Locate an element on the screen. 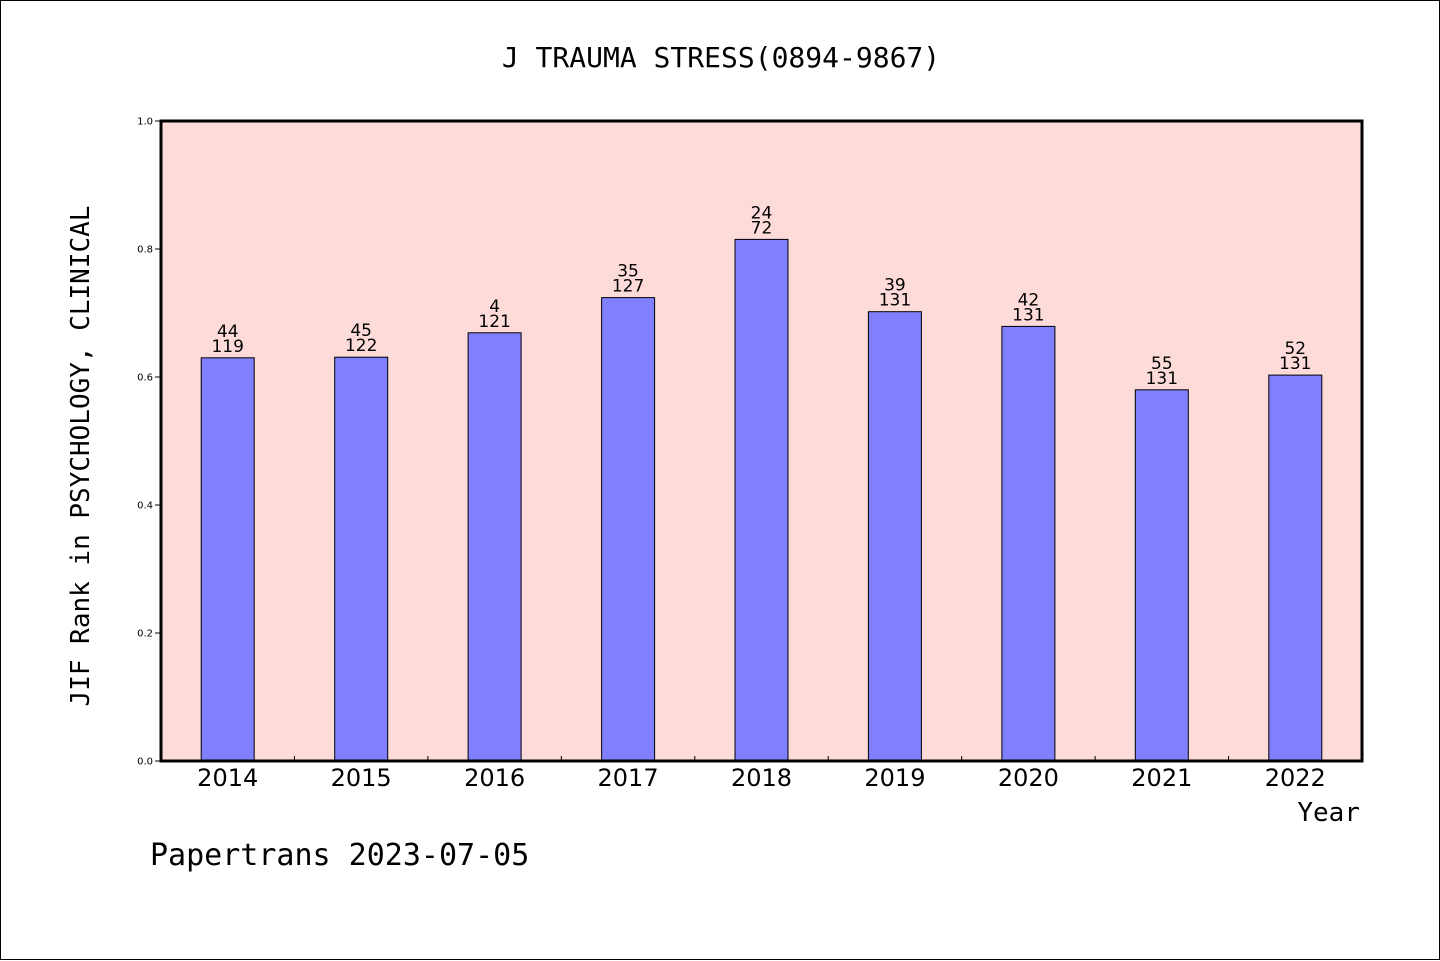  y-axis-title: JIF Rank in PSYCHOLOGY, CLINICAL is located at coordinates (81, 456).